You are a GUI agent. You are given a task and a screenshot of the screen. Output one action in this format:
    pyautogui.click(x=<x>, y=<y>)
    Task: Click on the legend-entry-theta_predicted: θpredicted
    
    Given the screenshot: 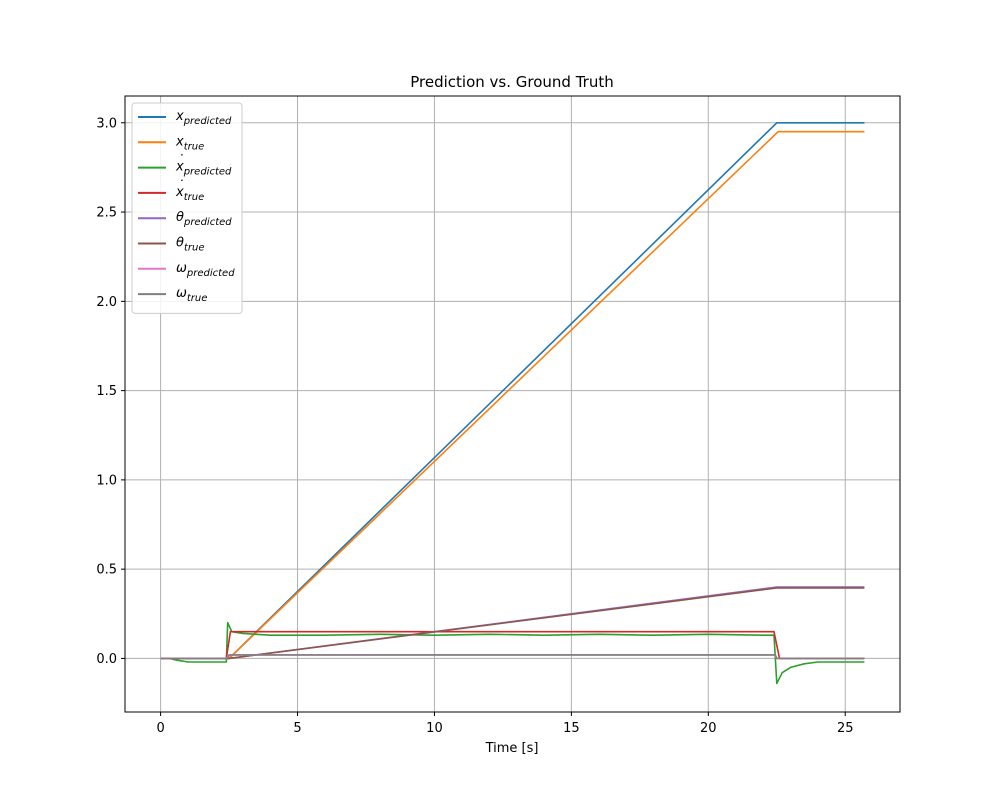 What is the action you would take?
    pyautogui.click(x=204, y=219)
    